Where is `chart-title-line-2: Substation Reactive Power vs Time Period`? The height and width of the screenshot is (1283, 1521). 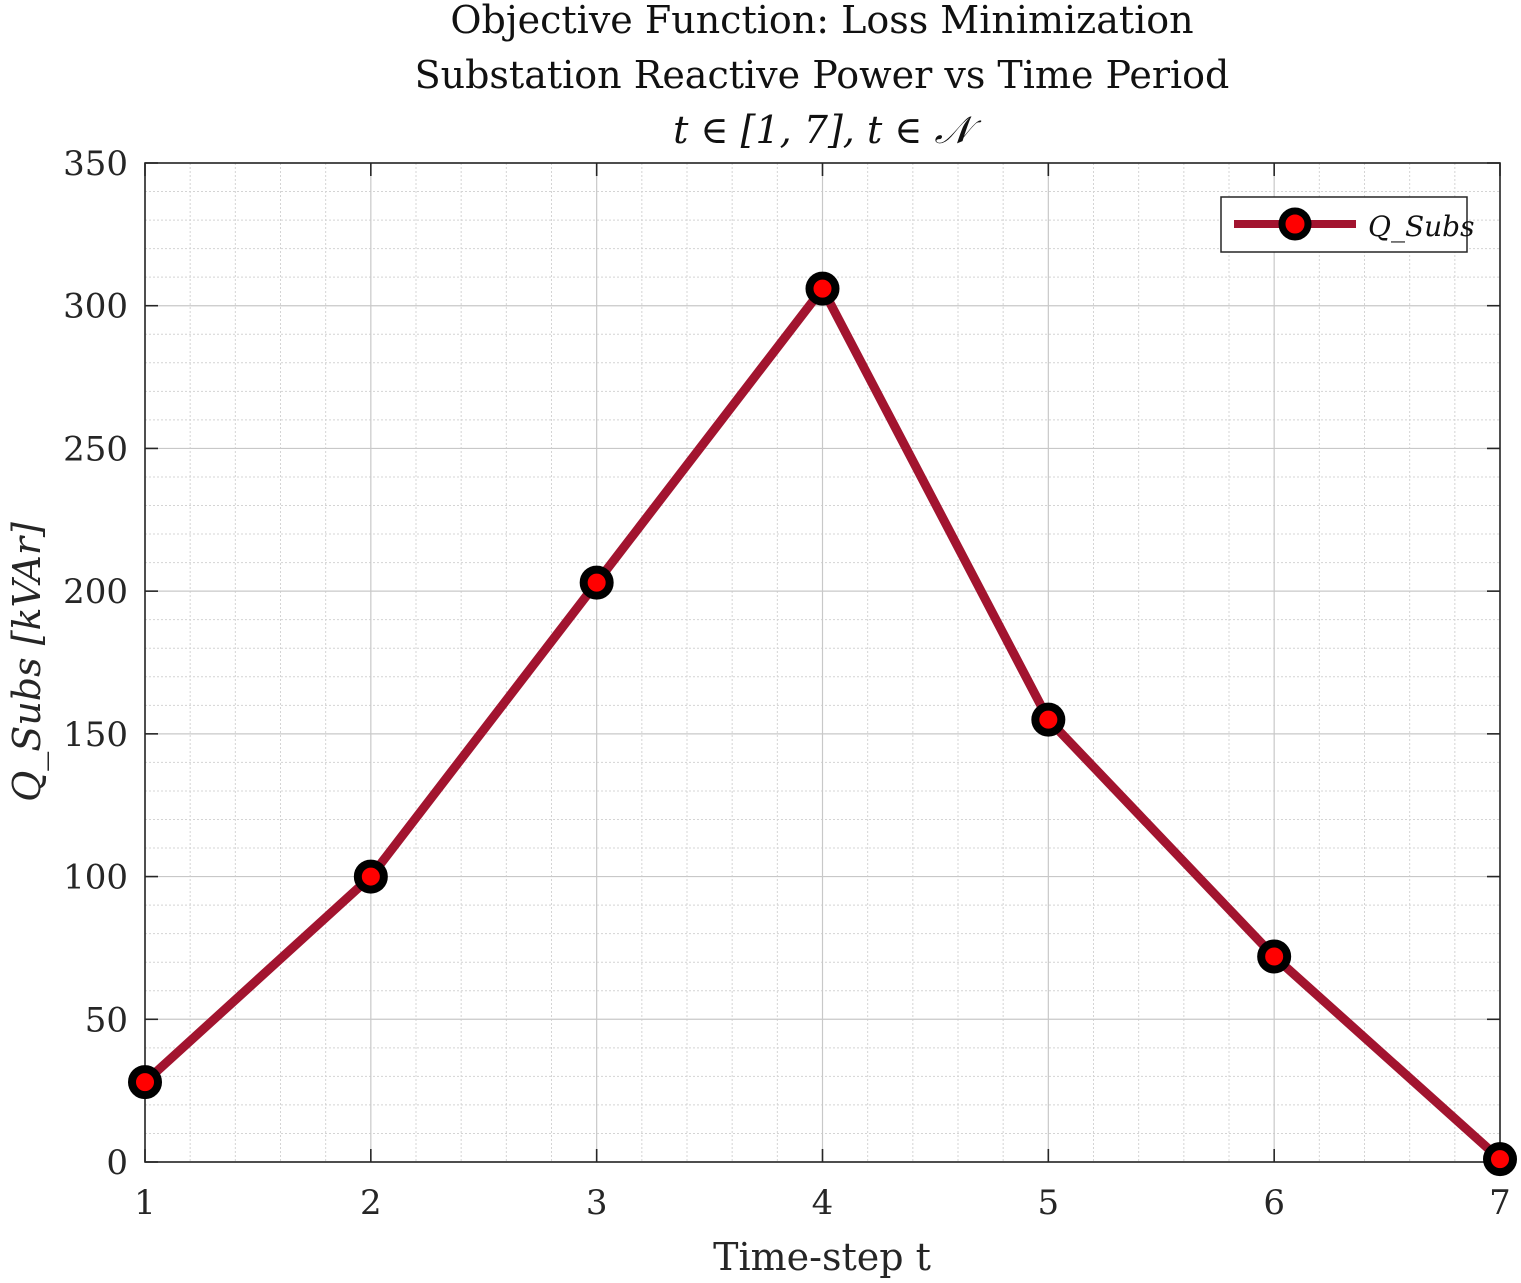
chart-title-line-2: Substation Reactive Power vs Time Period is located at coordinates (822, 75).